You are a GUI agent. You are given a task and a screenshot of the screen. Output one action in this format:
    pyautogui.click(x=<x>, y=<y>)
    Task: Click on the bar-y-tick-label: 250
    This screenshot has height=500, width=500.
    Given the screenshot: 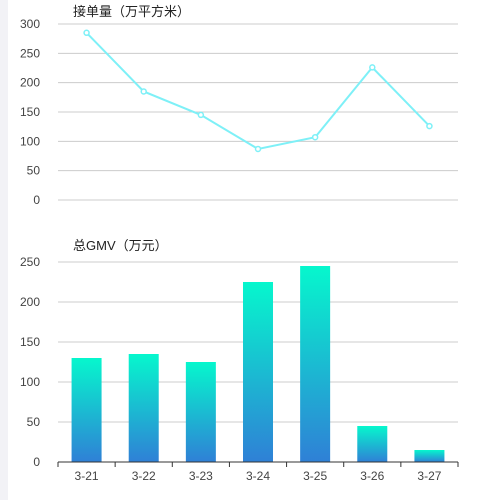 What is the action you would take?
    pyautogui.click(x=30, y=262)
    